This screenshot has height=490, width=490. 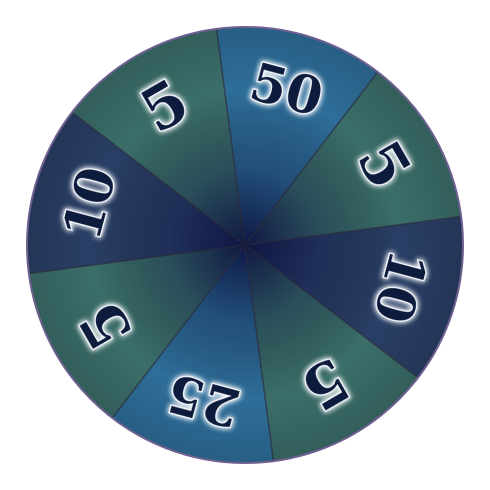 I want to click on wheel-hub, so click(x=245, y=245).